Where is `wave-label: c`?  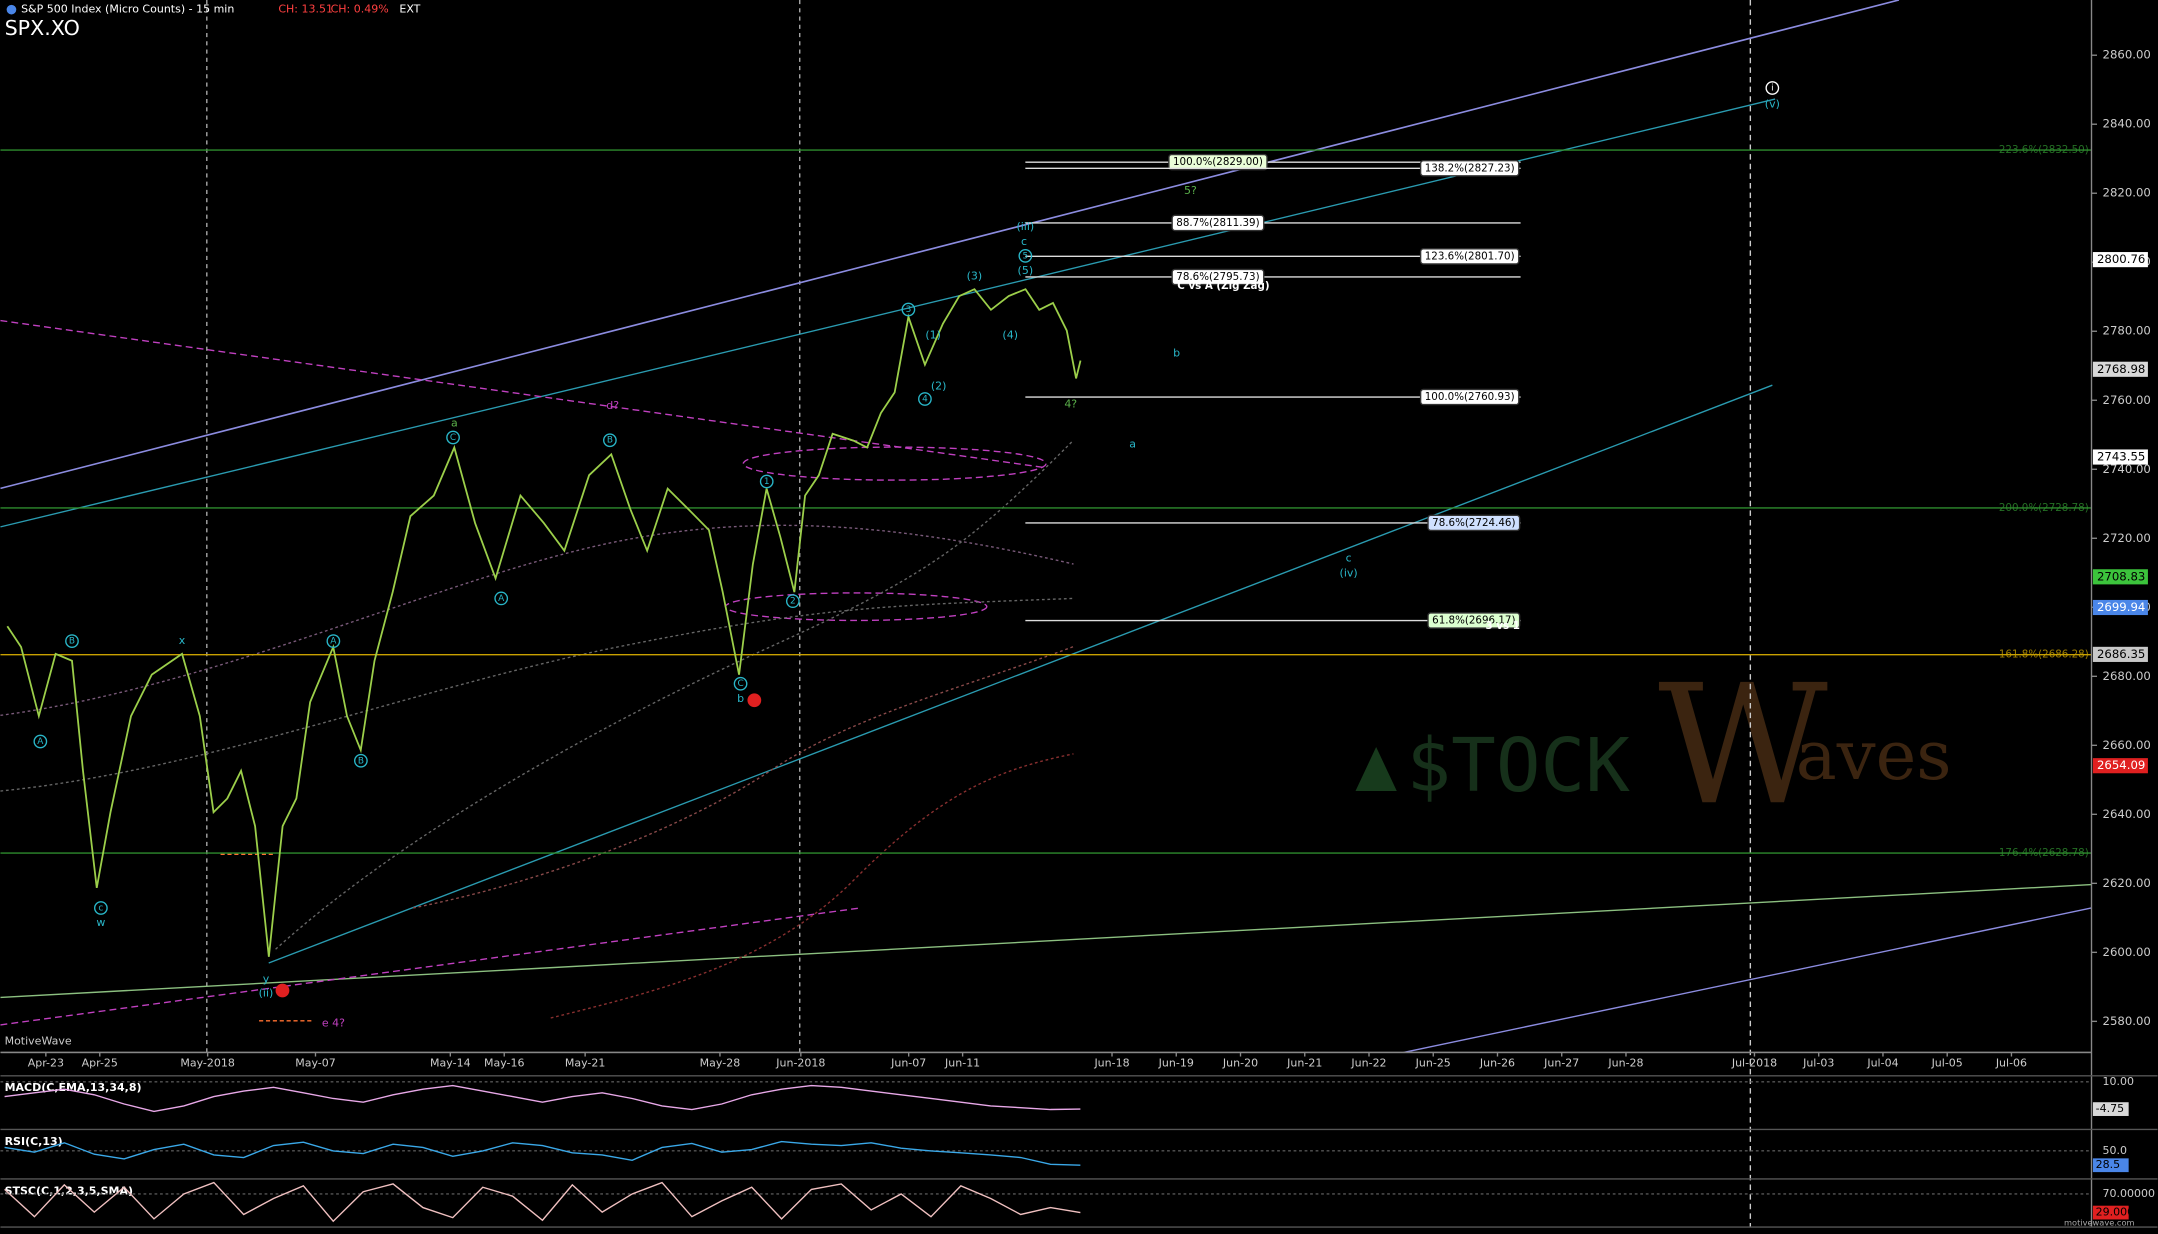 wave-label: c is located at coordinates (1349, 558).